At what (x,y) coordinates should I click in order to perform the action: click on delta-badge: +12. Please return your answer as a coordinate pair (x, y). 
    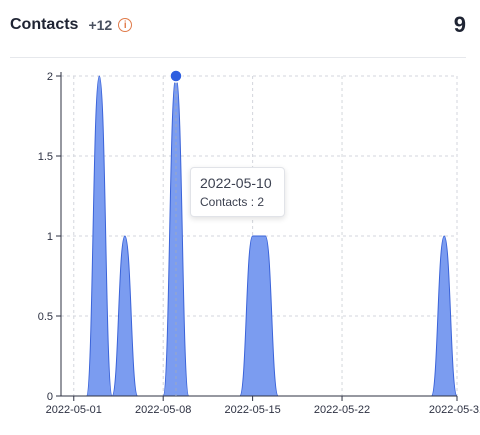
    Looking at the image, I should click on (100, 25).